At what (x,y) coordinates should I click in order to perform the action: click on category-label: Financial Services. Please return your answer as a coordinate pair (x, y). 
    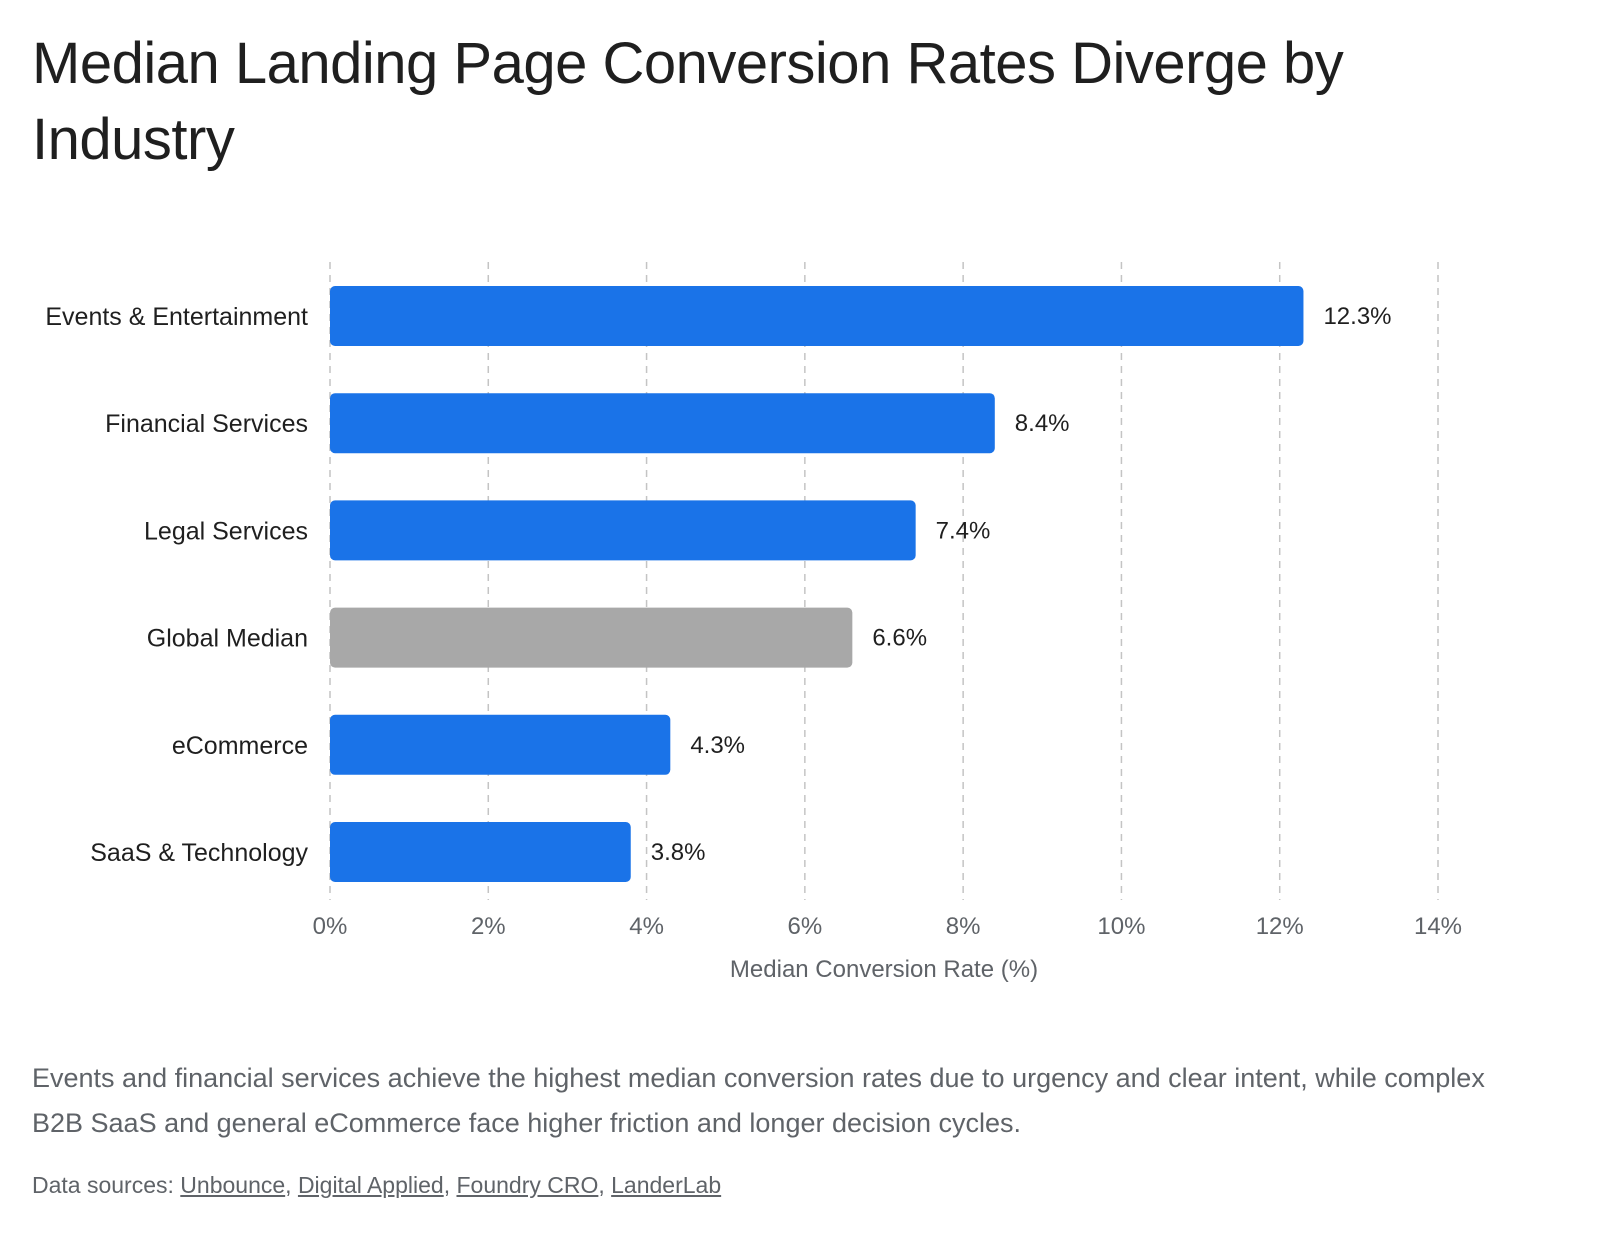
    Looking at the image, I should click on (206, 424).